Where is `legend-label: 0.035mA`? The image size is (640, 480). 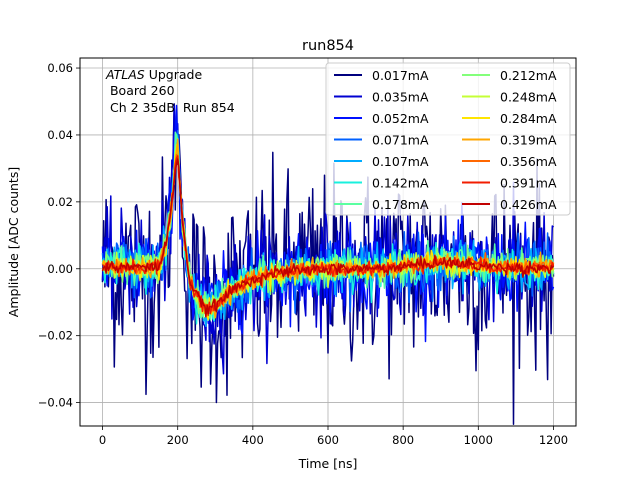 legend-label: 0.035mA is located at coordinates (400, 97).